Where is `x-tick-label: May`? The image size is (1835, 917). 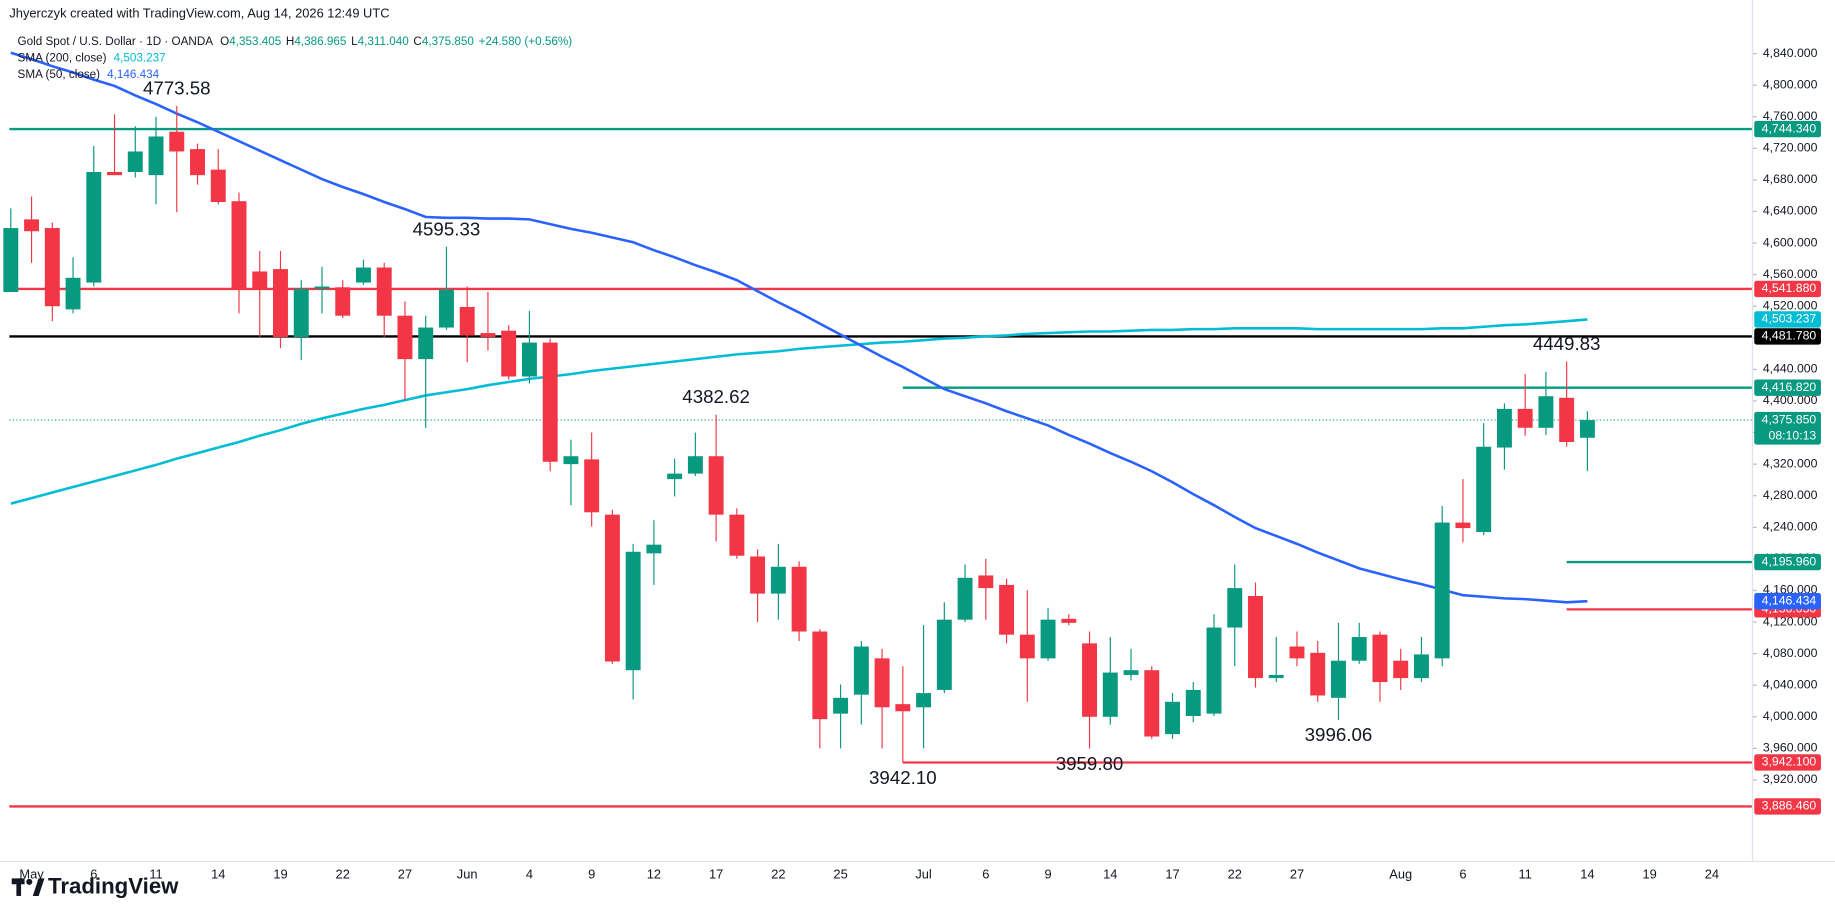
x-tick-label: May is located at coordinates (31, 873).